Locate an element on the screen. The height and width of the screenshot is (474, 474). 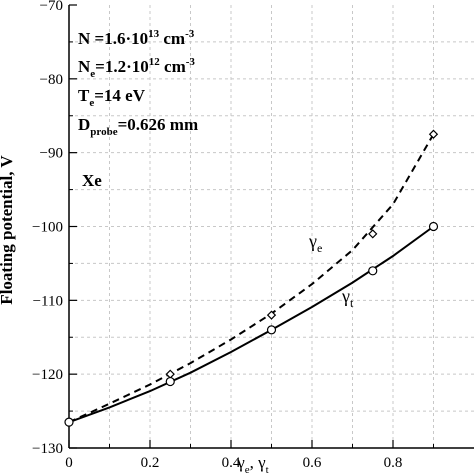
y-tick-label: −80 is located at coordinates (51, 80).